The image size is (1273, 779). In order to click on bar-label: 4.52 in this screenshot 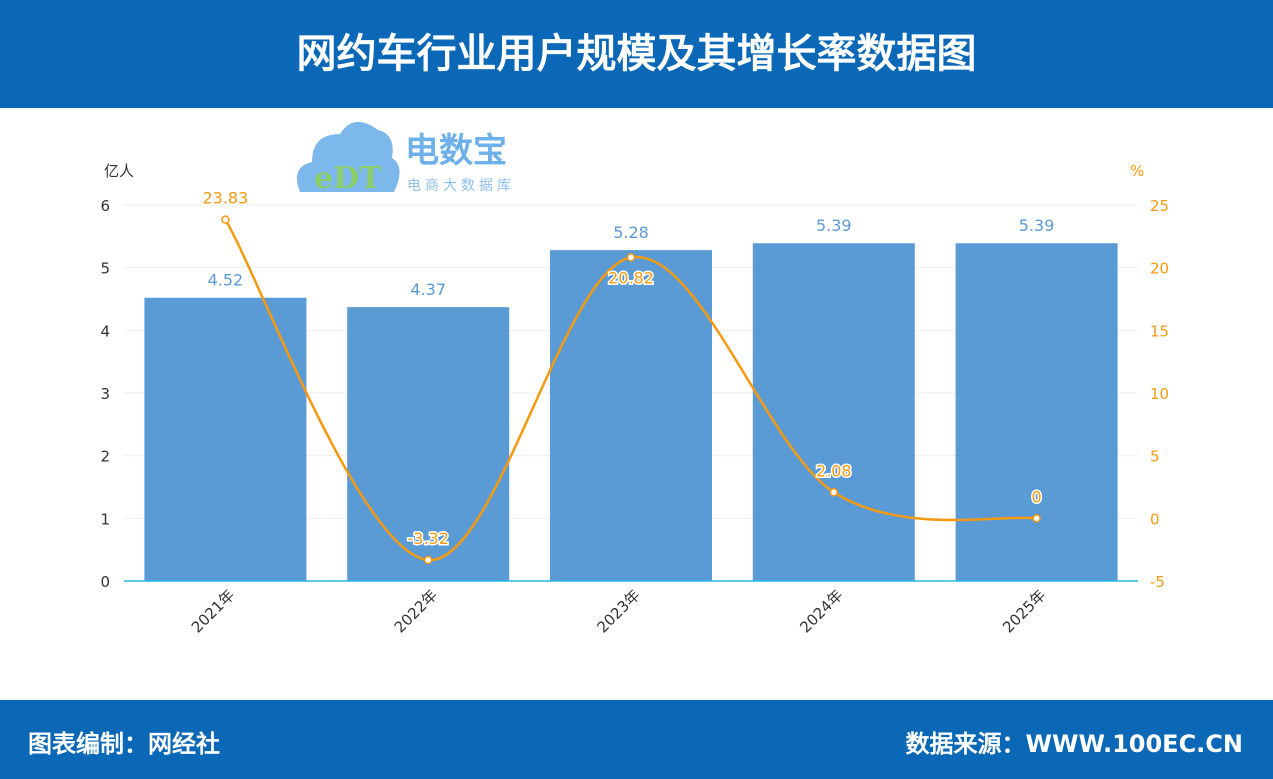, I will do `click(226, 280)`.